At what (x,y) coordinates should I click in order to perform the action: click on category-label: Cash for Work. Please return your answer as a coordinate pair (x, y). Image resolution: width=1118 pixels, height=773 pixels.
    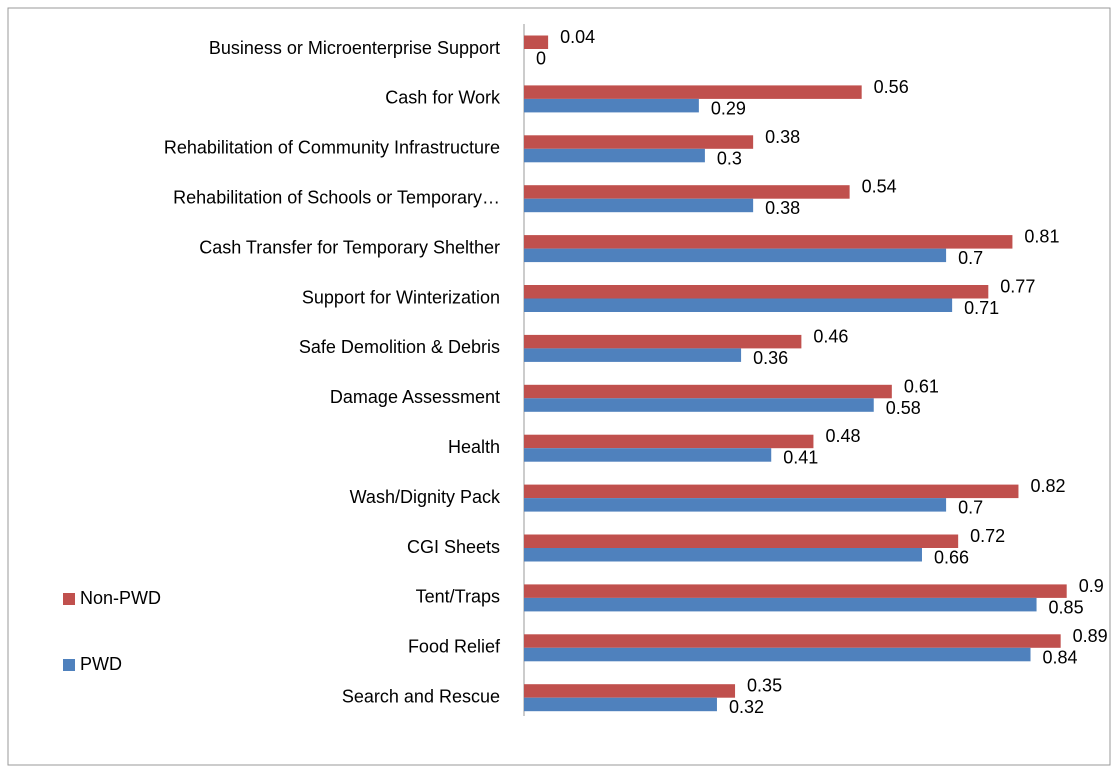
    Looking at the image, I should click on (443, 98).